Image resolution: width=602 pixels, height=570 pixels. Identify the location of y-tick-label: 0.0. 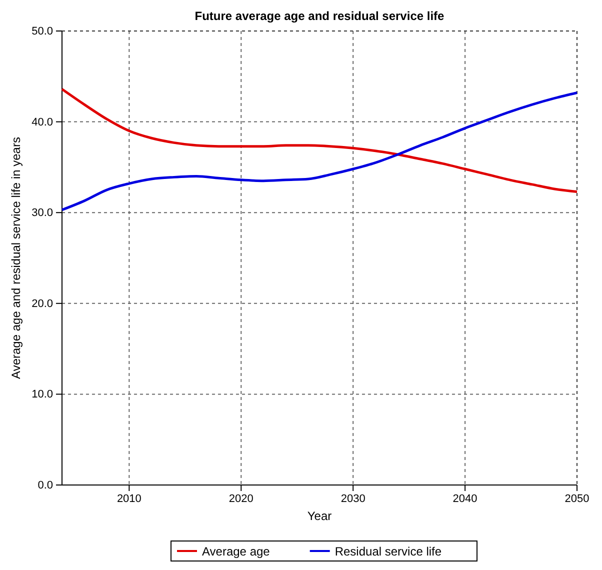
(45, 486).